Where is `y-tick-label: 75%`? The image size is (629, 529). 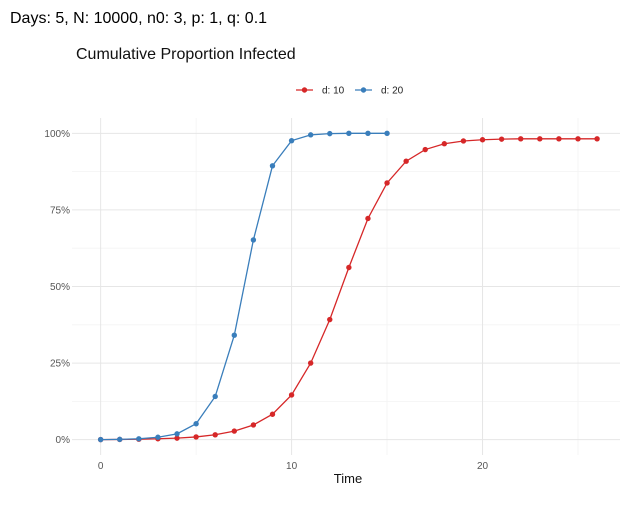
y-tick-label: 75% is located at coordinates (60, 210).